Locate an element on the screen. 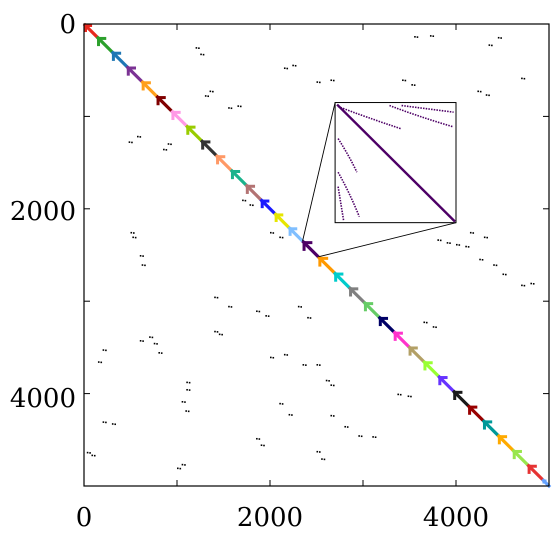 The image size is (560, 536). diagonal-block-17-row is located at coordinates (339, 274).